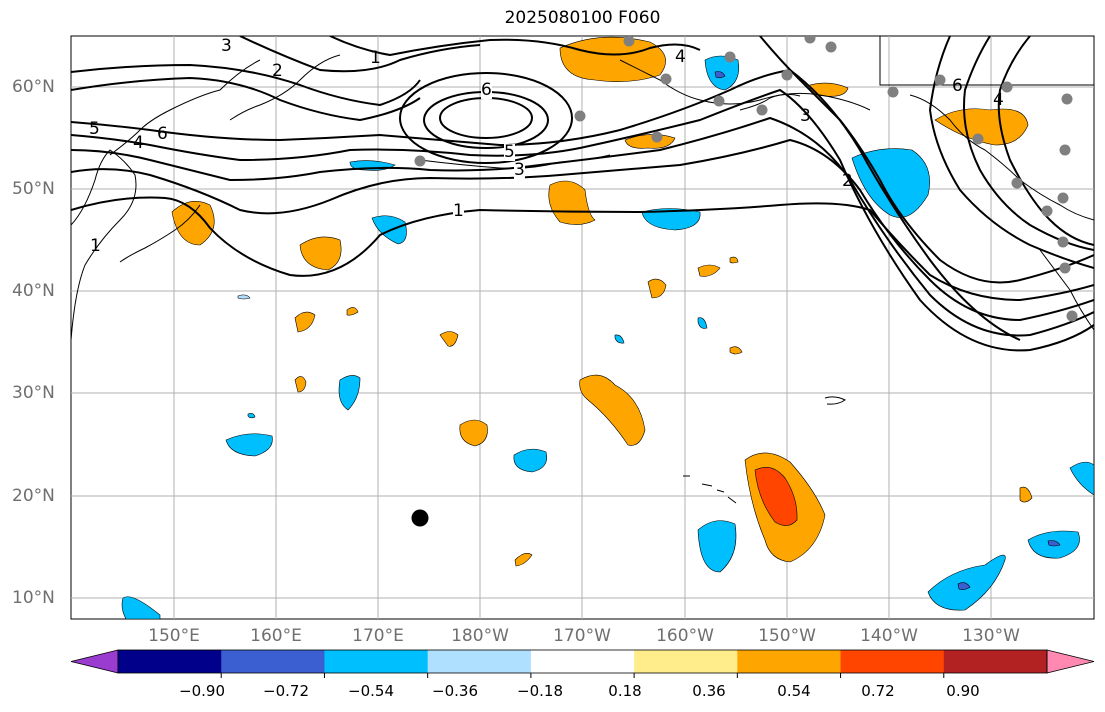 The width and height of the screenshot is (1105, 712). What do you see at coordinates (33, 87) in the screenshot?
I see `lat-label: 60°N` at bounding box center [33, 87].